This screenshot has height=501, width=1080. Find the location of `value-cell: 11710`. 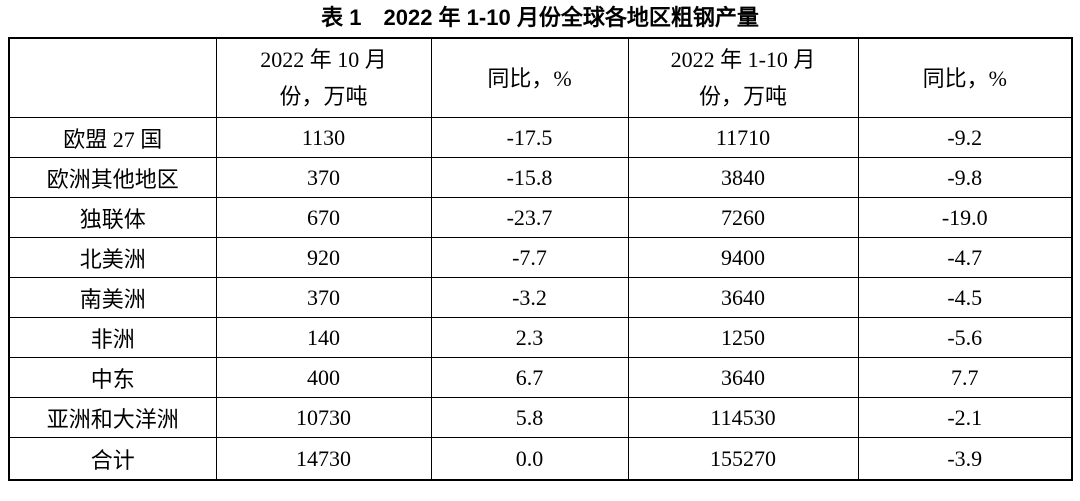

value-cell: 11710 is located at coordinates (743, 137).